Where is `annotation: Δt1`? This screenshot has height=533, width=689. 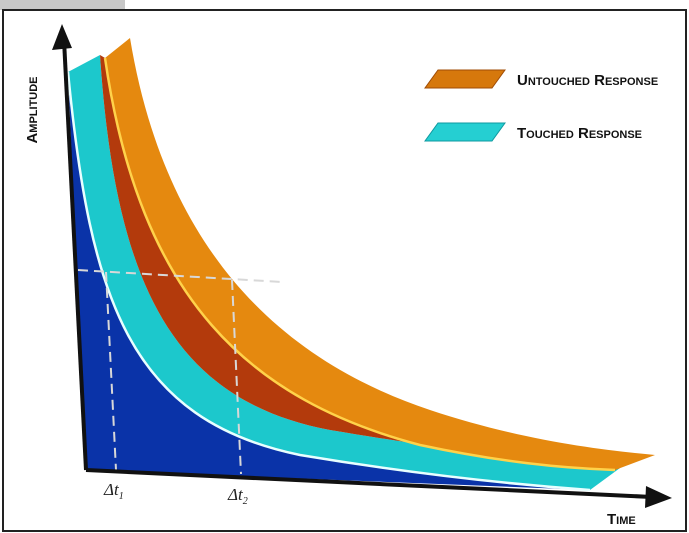
annotation: Δt1 is located at coordinates (113, 491).